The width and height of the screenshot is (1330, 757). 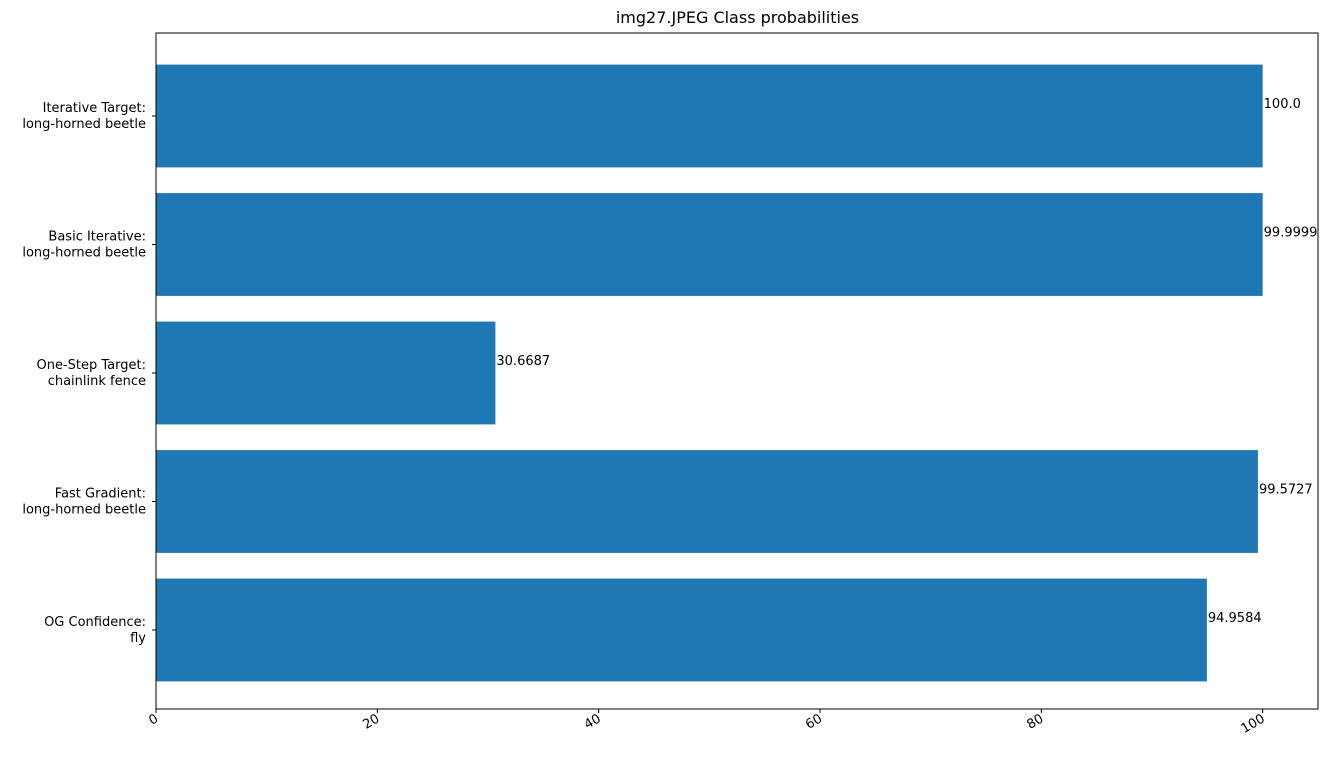 I want to click on x-tick-label-2: 40, so click(x=593, y=721).